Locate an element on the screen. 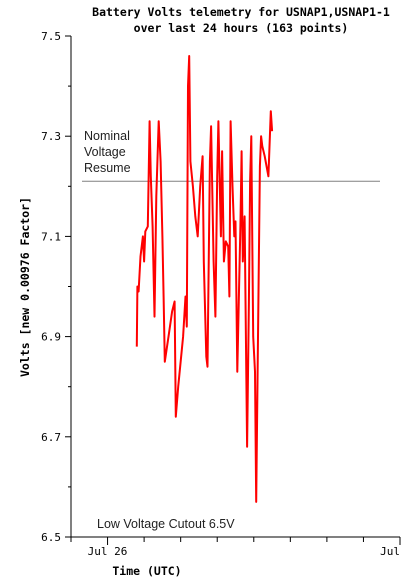 The width and height of the screenshot is (407, 583). y-tick-label: 6.7 is located at coordinates (51, 437).